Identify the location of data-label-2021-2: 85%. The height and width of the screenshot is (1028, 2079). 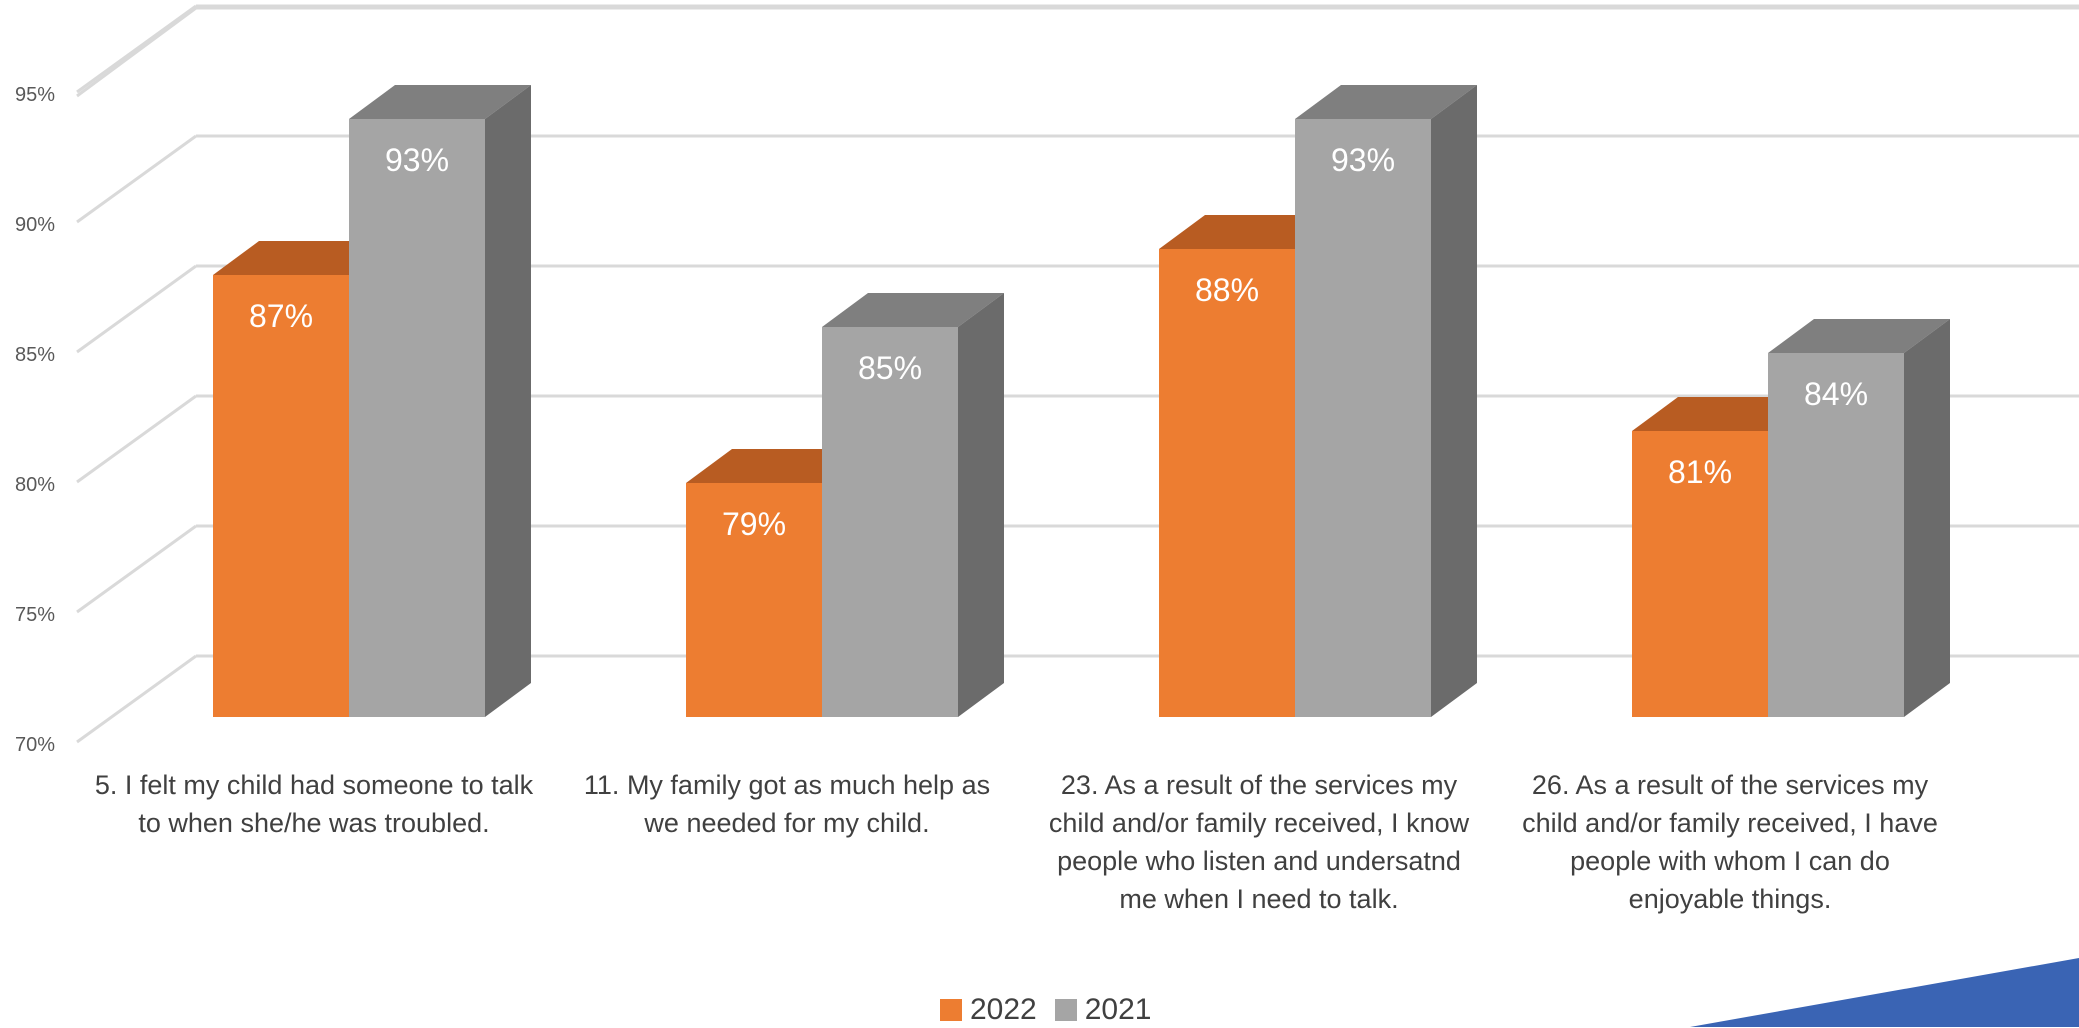
(890, 368).